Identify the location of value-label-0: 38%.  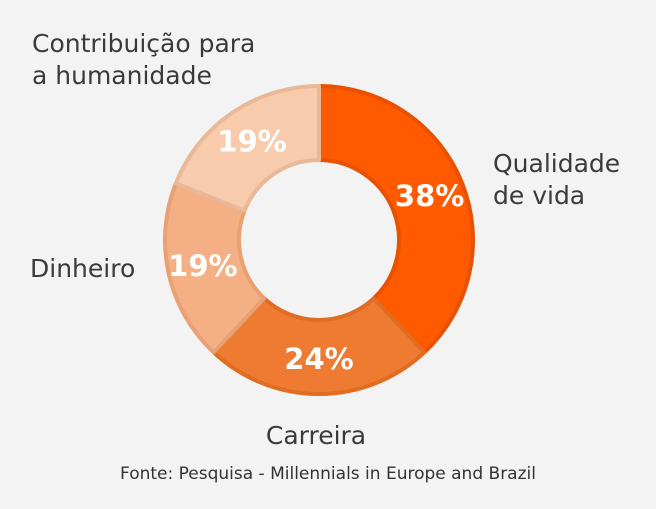
(429, 196).